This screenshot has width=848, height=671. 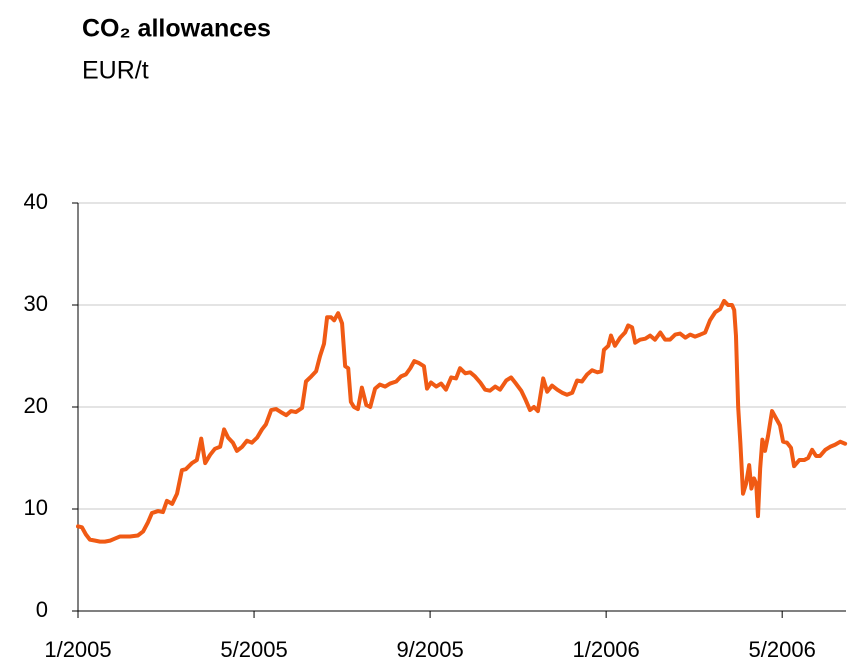 What do you see at coordinates (42, 609) in the screenshot?
I see `y-tick-label: 0` at bounding box center [42, 609].